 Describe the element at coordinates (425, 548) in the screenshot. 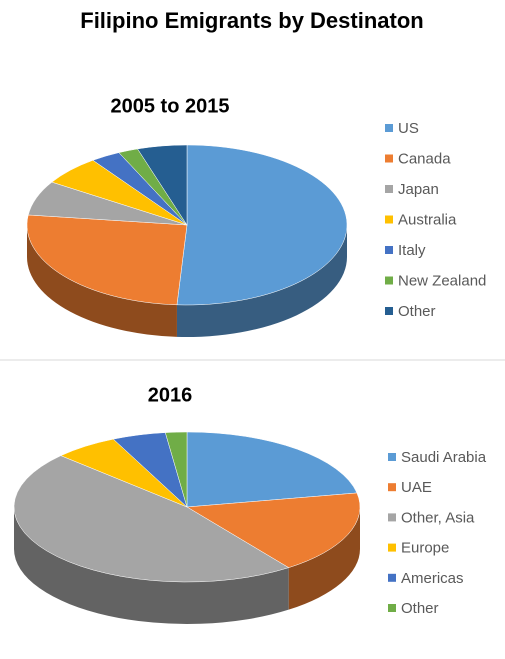

I see `legend-label: Europe` at that location.